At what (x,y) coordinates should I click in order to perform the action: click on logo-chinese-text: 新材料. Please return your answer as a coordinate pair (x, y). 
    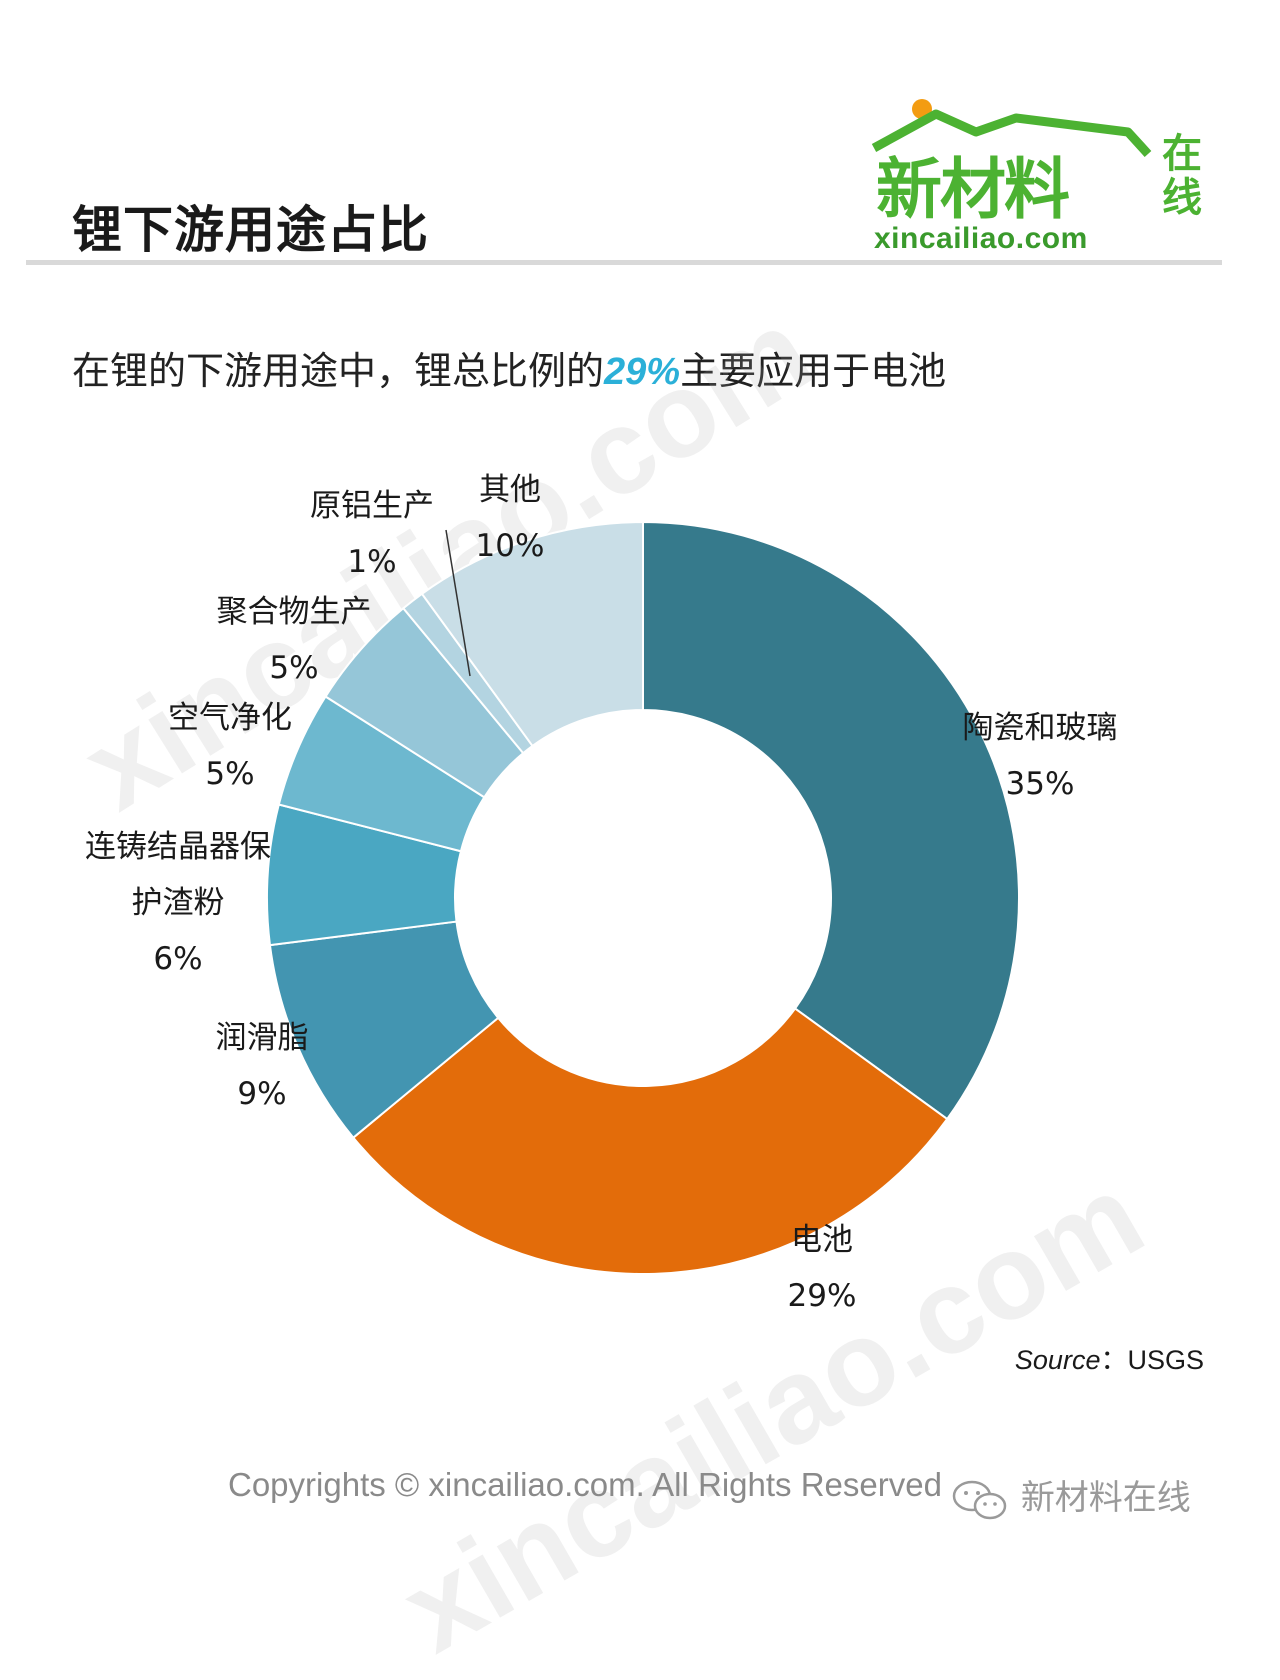
    Looking at the image, I should click on (973, 189).